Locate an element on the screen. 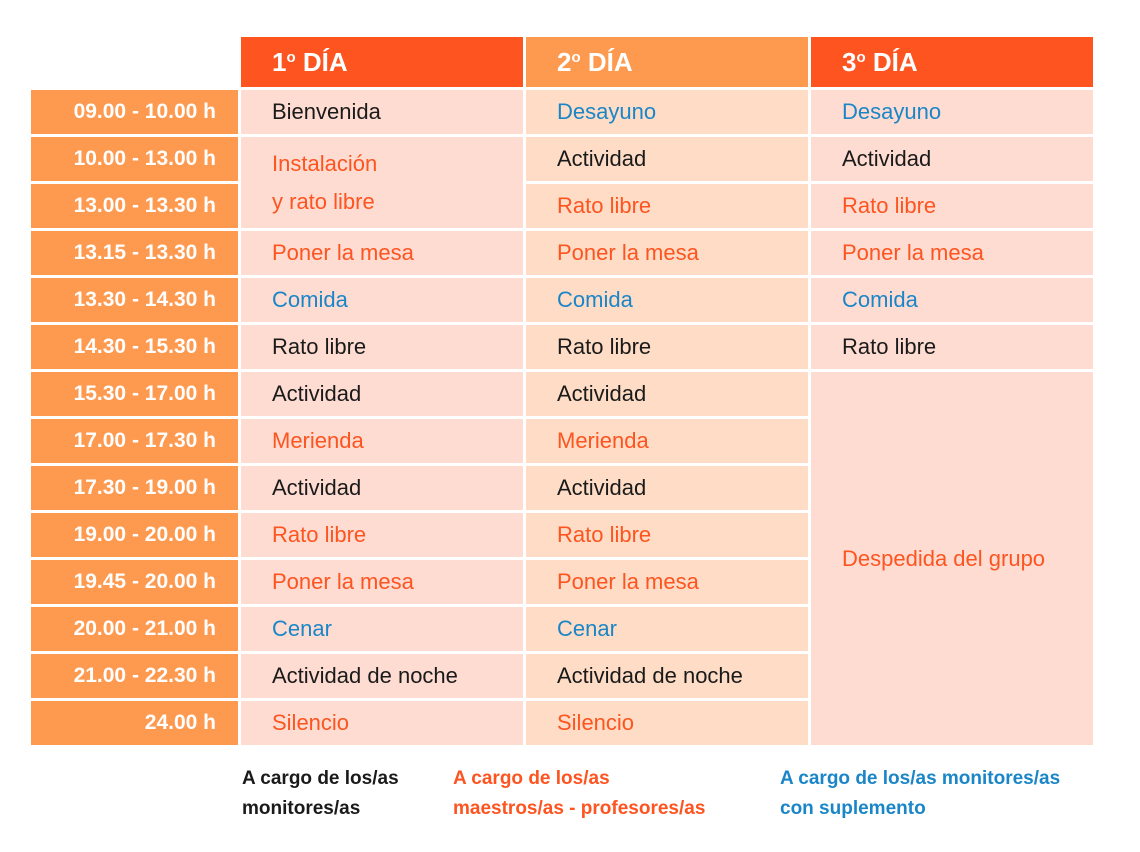 This screenshot has height=852, width=1140. day-2-activity: Merienda is located at coordinates (667, 441).